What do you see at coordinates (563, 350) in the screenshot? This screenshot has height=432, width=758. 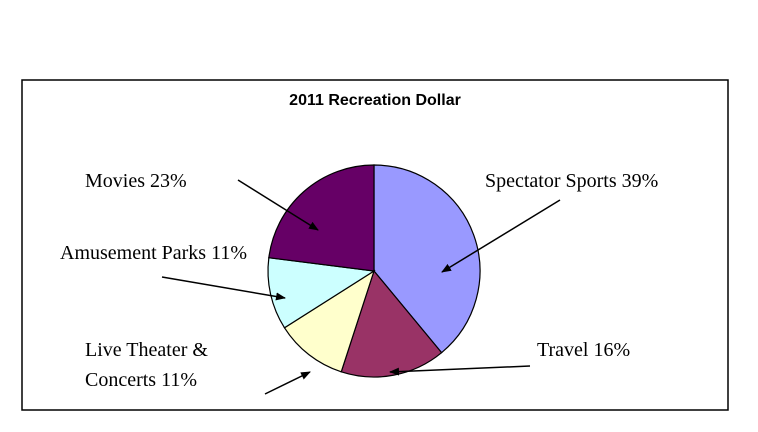 I see `category: Travel` at bounding box center [563, 350].